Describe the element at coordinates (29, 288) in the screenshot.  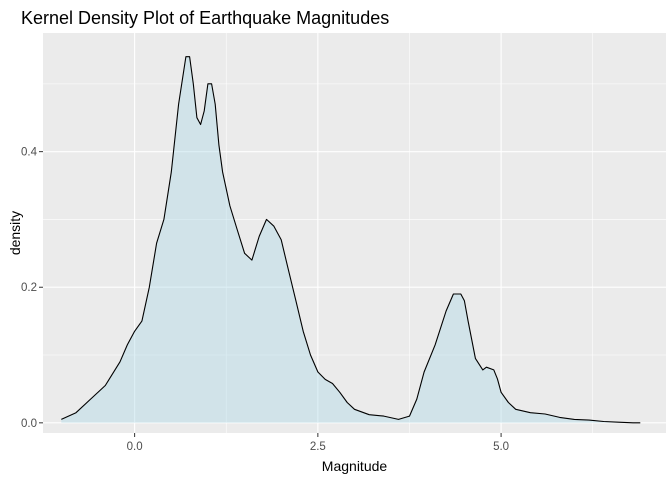
I see `y-tick-label: 0.2` at that location.